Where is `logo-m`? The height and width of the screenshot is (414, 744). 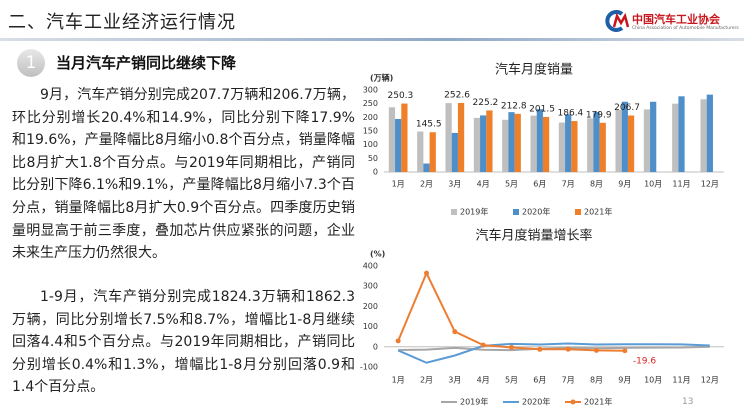 logo-m is located at coordinates (621, 20).